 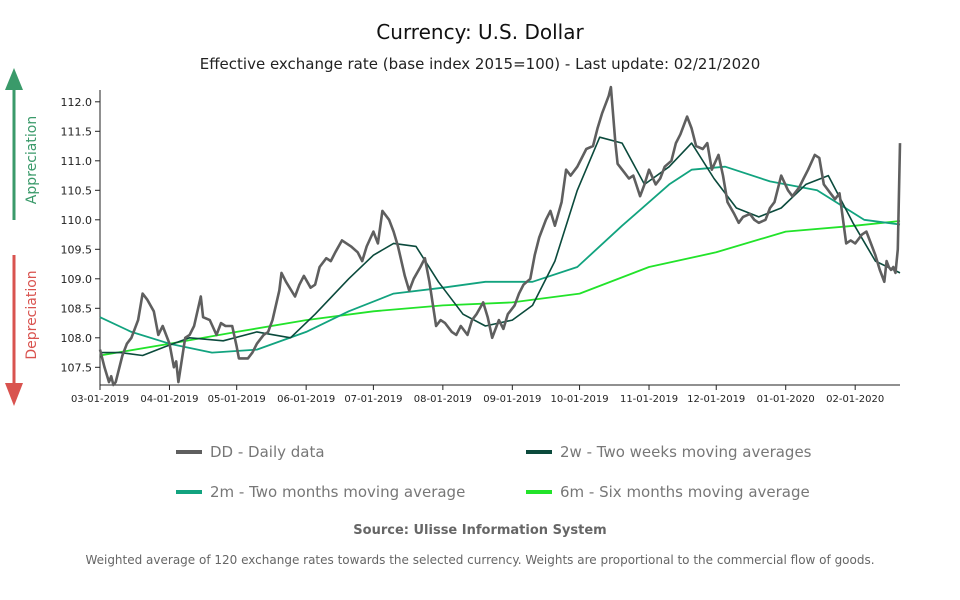 I want to click on x-tick-label: 12-01-2019, so click(x=716, y=399).